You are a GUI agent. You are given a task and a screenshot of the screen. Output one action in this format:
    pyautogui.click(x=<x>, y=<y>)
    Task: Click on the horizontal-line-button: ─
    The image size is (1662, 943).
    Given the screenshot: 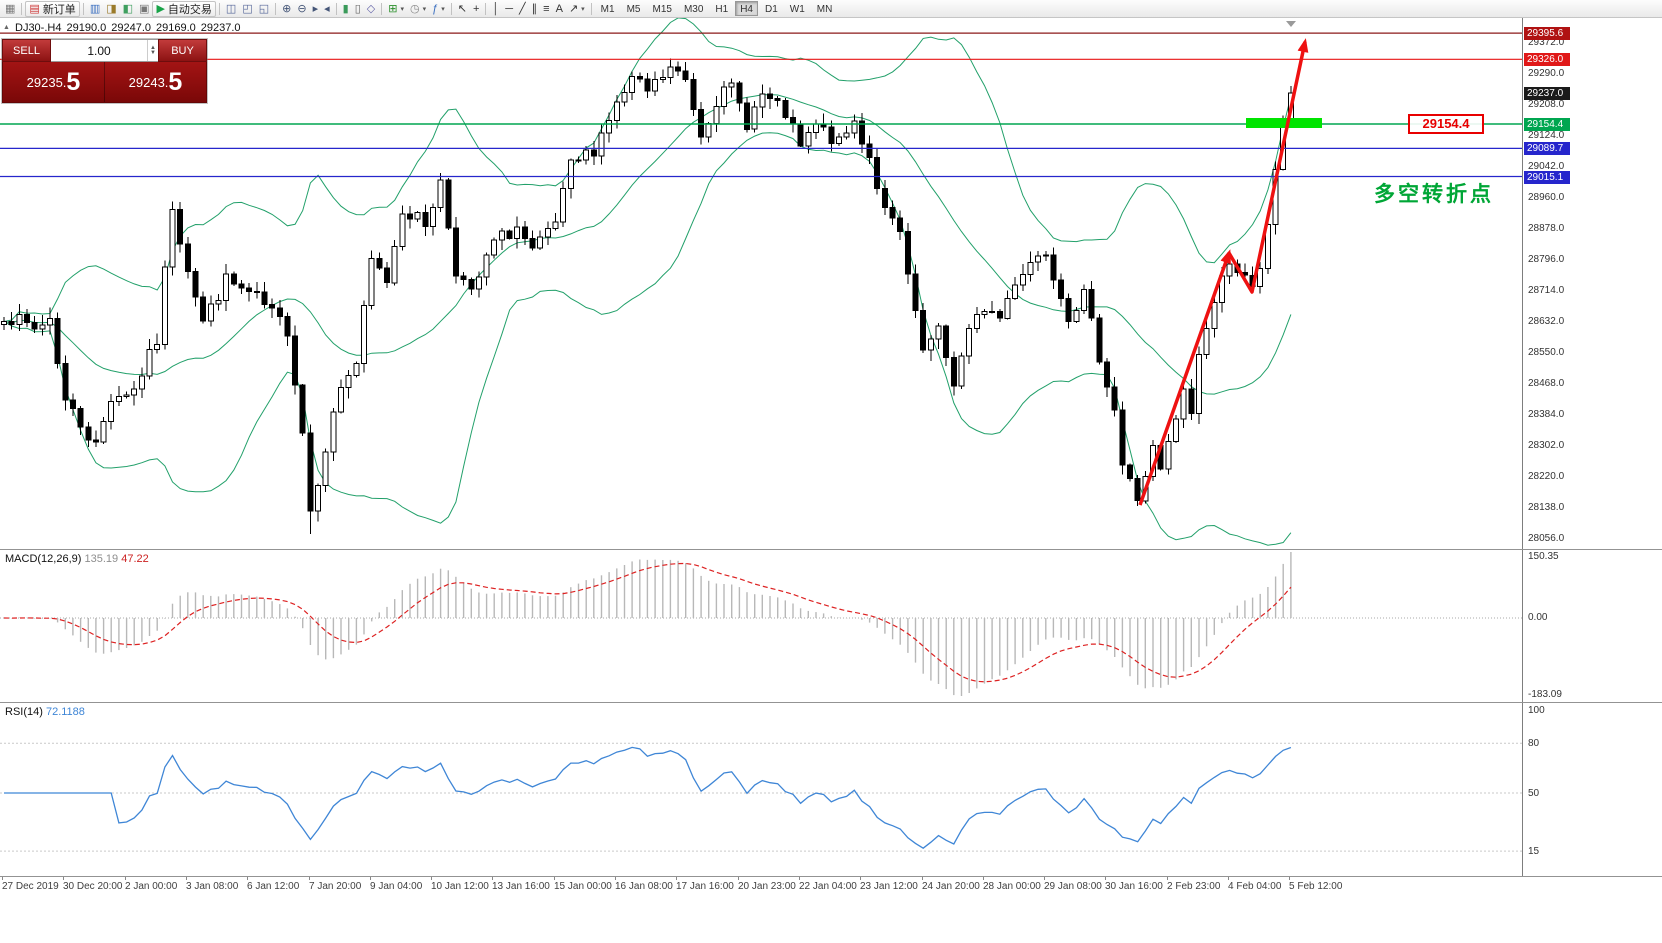 What is the action you would take?
    pyautogui.click(x=509, y=9)
    